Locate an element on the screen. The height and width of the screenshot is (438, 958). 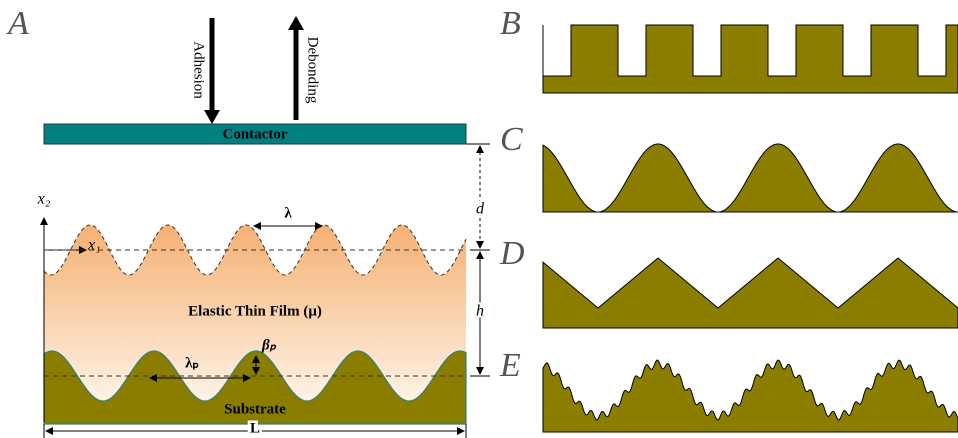
h-label: h is located at coordinates (480, 311).